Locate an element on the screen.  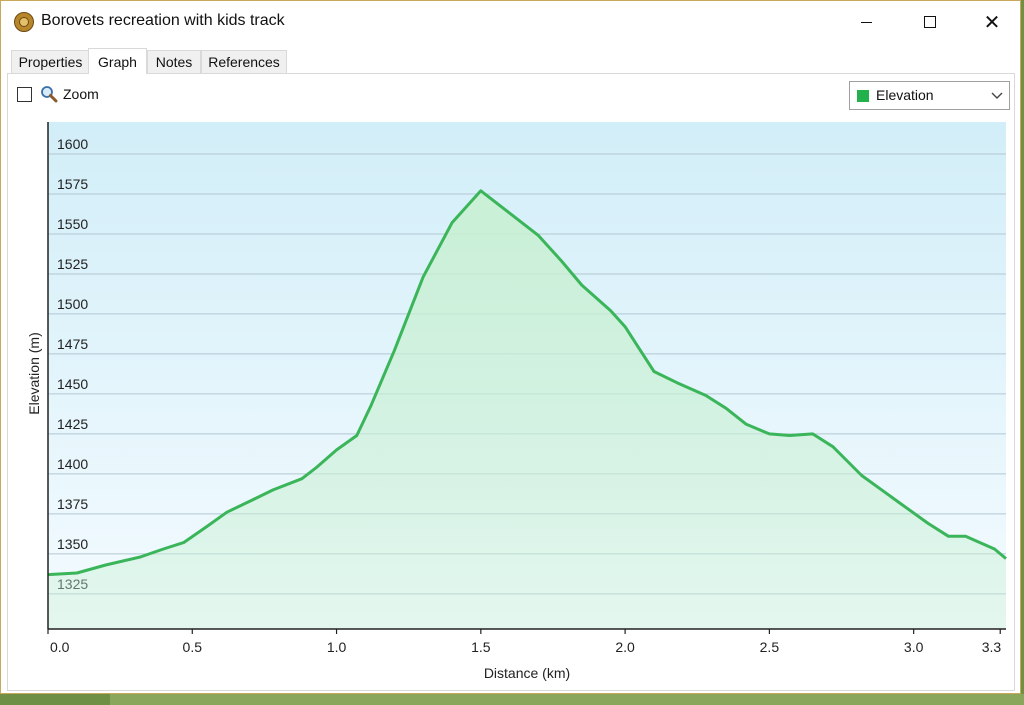
y-axis-title: Elevation (m) is located at coordinates (34, 373).